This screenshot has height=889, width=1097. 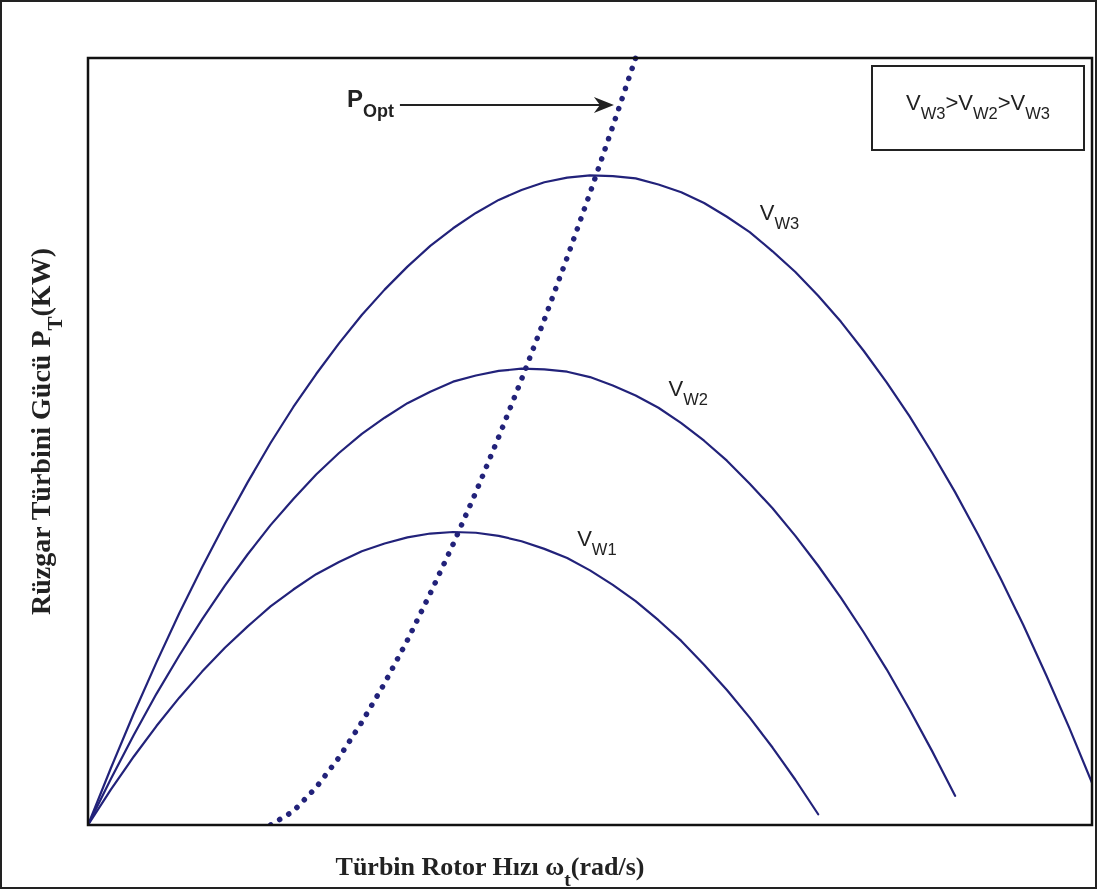 I want to click on x-axis-title: Türbin Rotor Hızı ω$_{t}$(rad/s), so click(x=490, y=870).